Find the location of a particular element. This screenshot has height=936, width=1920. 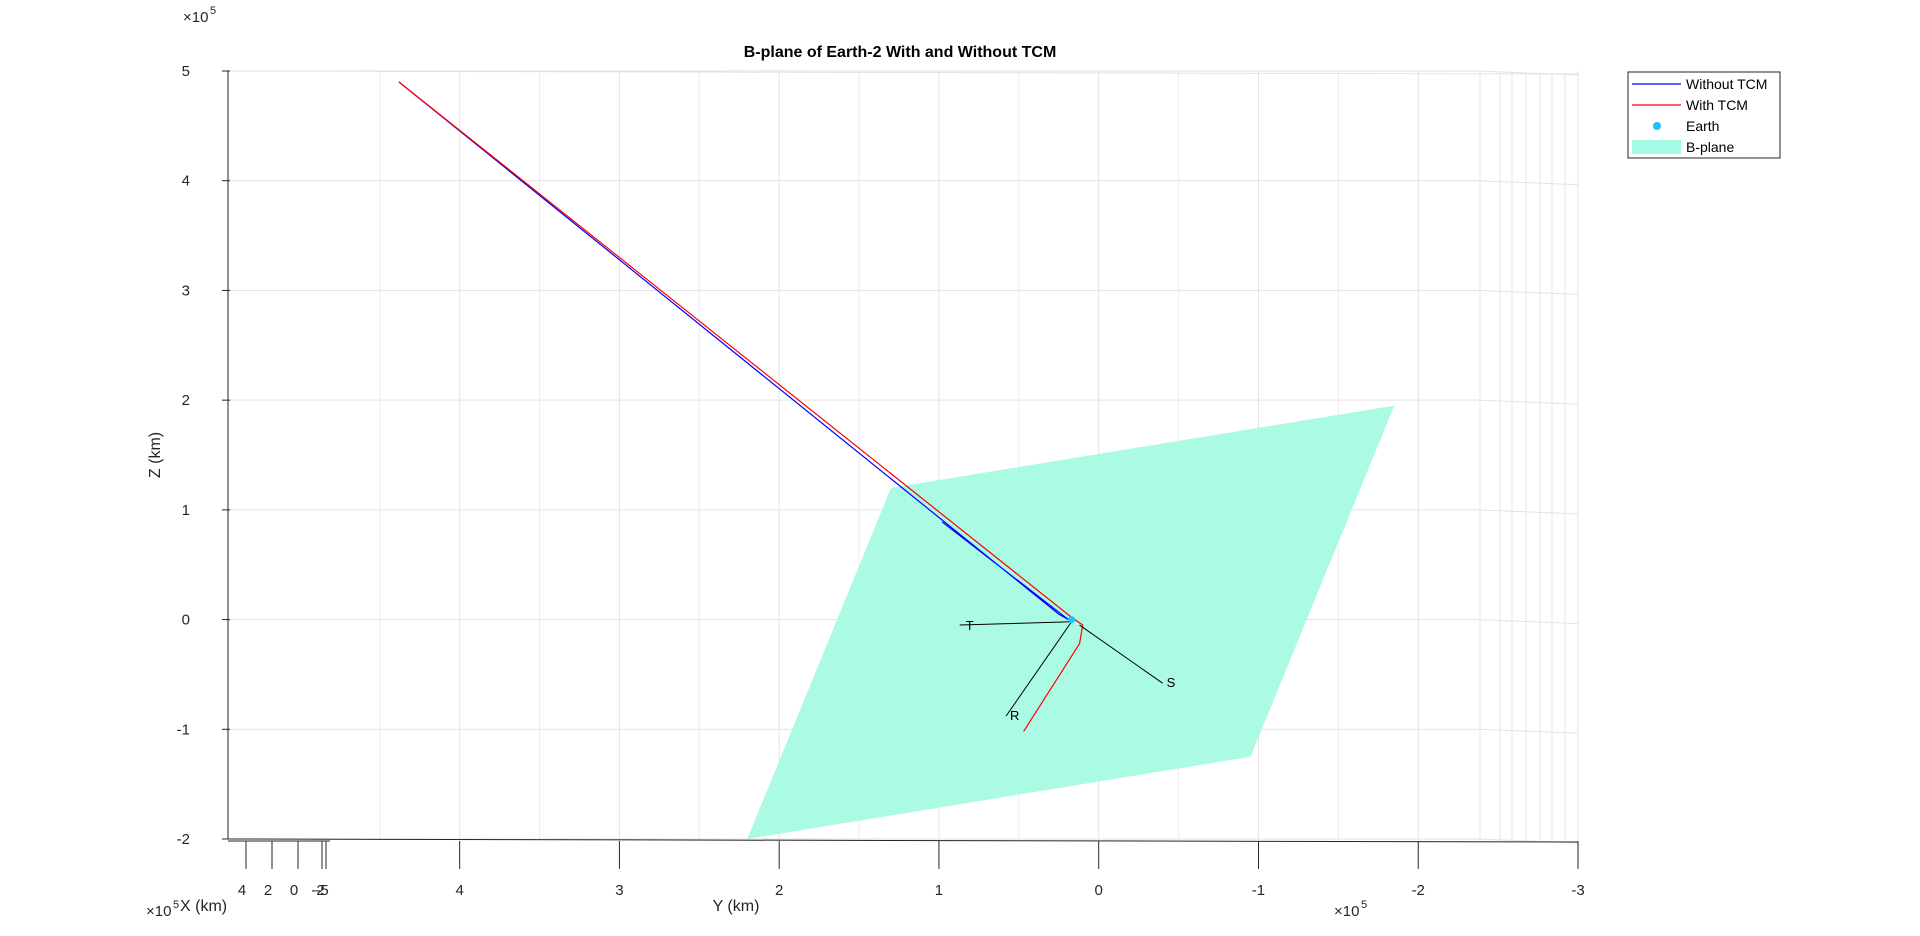

b-plane-vector-label-t: T is located at coordinates (970, 625).